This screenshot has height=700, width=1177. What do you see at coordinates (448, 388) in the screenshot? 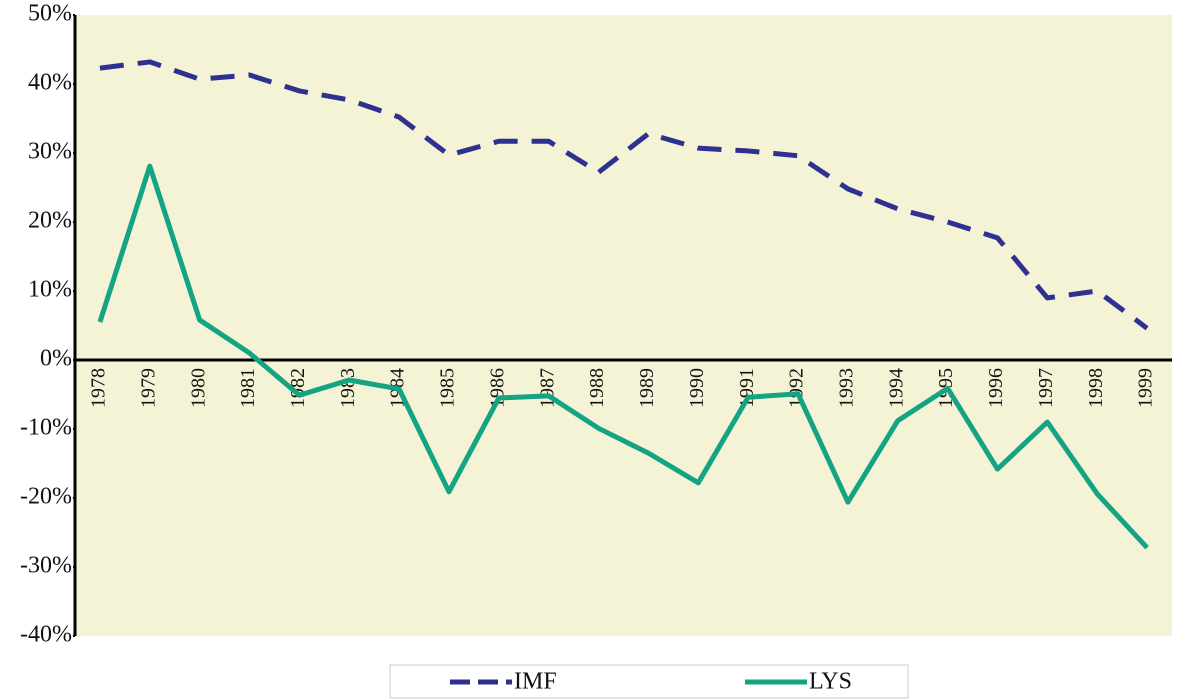
I see `x-tick-label: 1985` at bounding box center [448, 388].